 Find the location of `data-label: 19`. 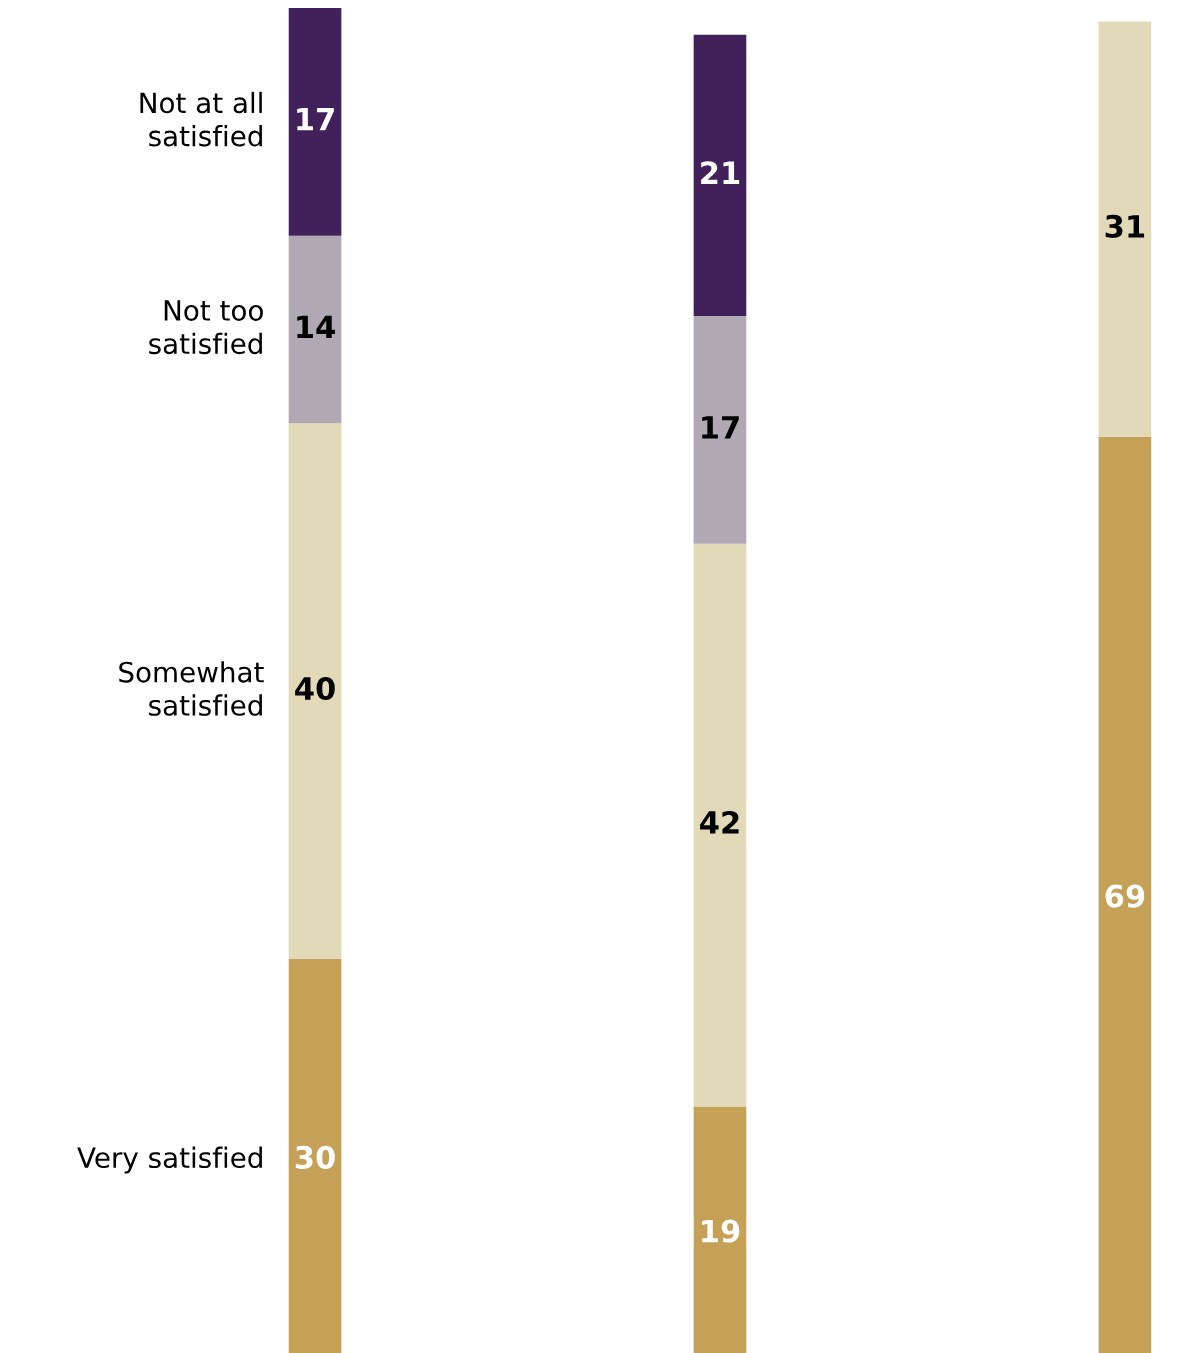

data-label: 19 is located at coordinates (721, 1231).